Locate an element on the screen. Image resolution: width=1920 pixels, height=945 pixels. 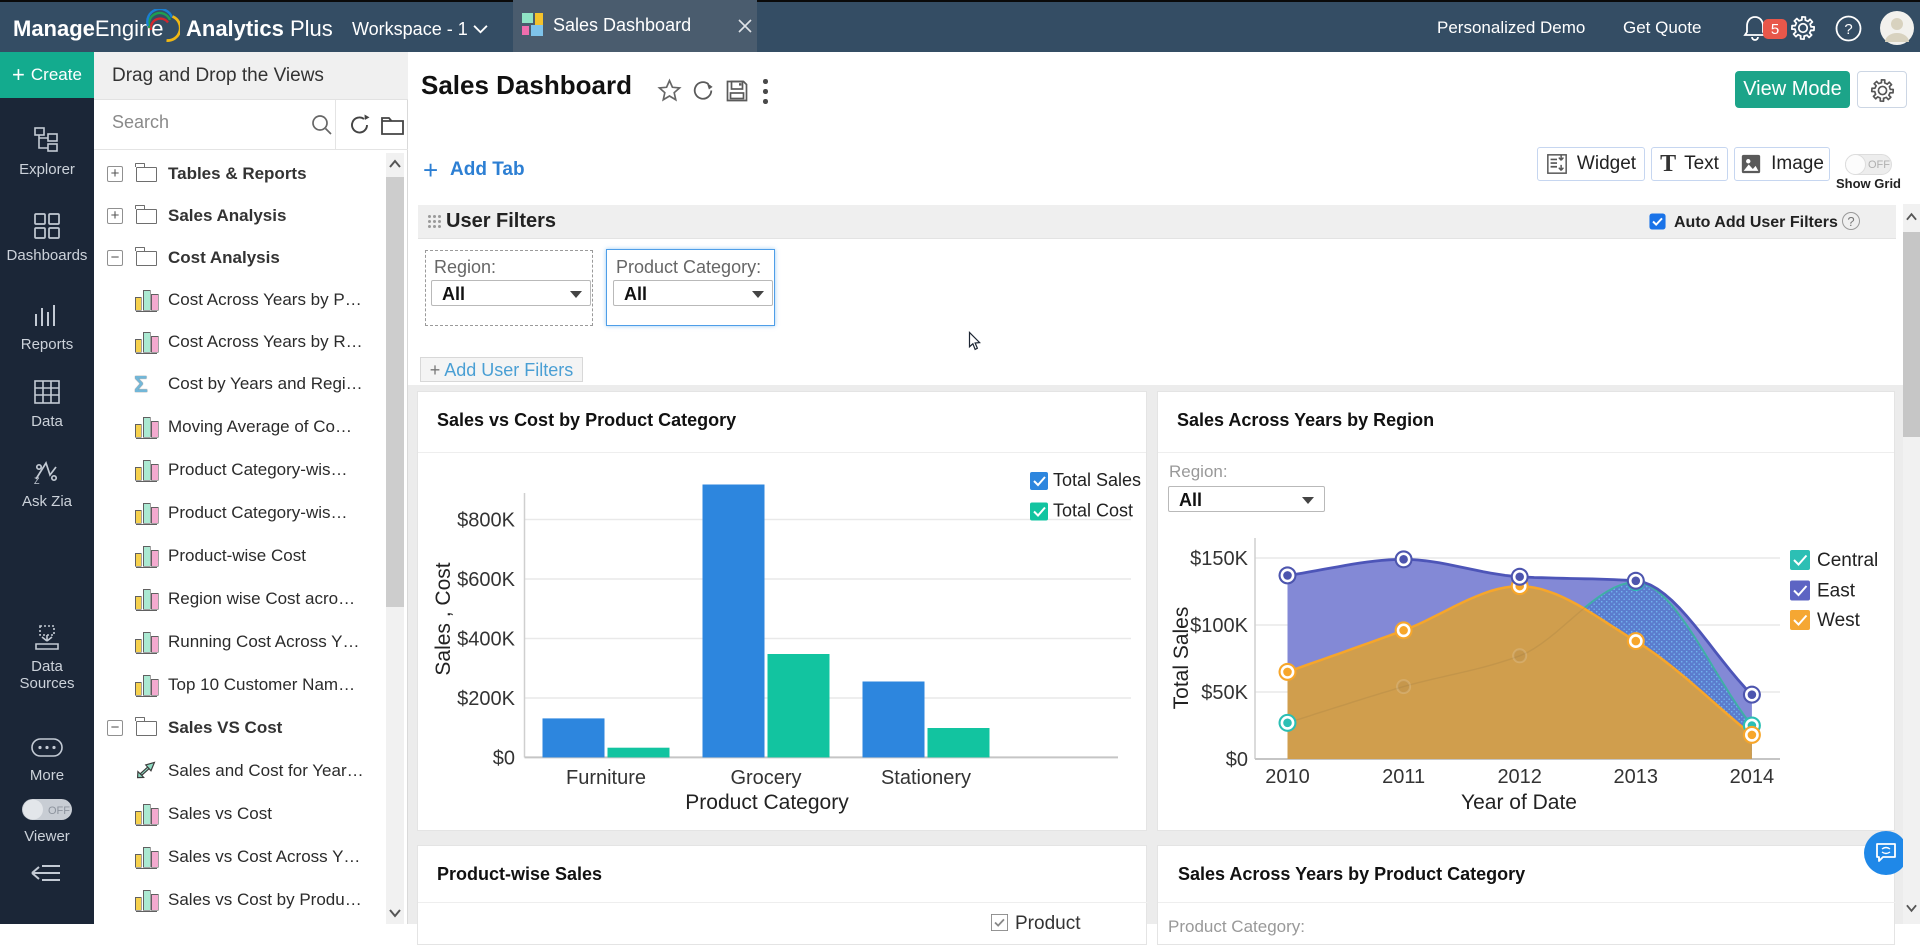
svg-text: $200K is located at coordinates (486, 699).